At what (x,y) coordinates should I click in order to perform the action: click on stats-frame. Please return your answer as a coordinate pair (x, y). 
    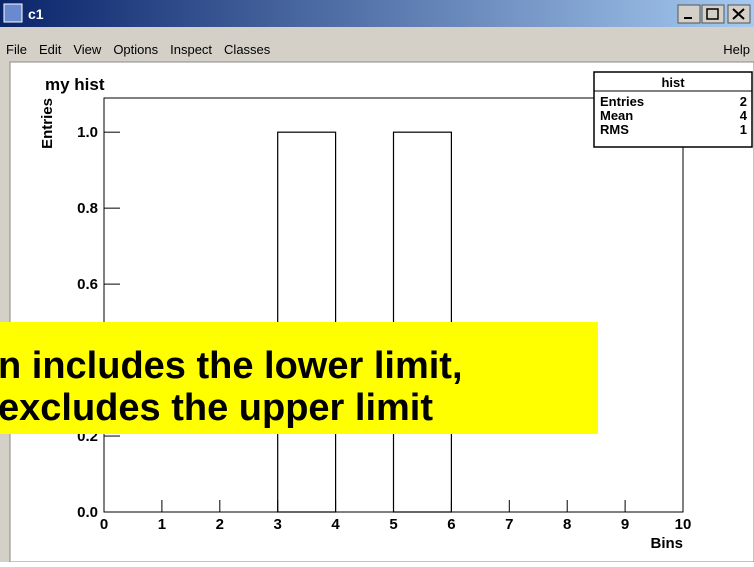
    Looking at the image, I should click on (673, 109).